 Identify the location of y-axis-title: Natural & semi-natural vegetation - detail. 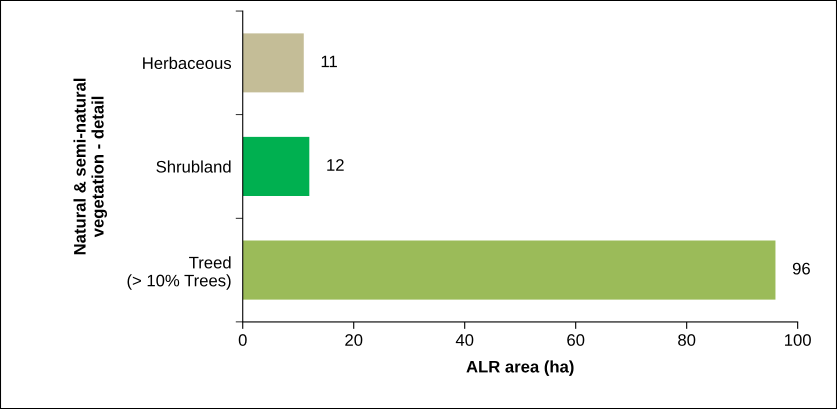
(90, 166).